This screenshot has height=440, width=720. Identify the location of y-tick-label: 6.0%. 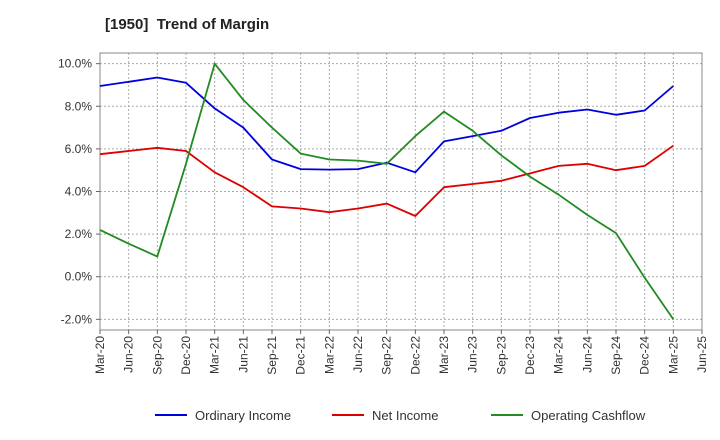
(79, 149).